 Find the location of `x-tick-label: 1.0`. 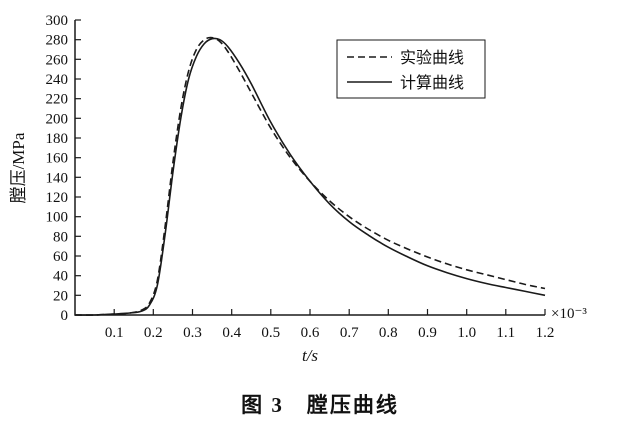

x-tick-label: 1.0 is located at coordinates (466, 333).